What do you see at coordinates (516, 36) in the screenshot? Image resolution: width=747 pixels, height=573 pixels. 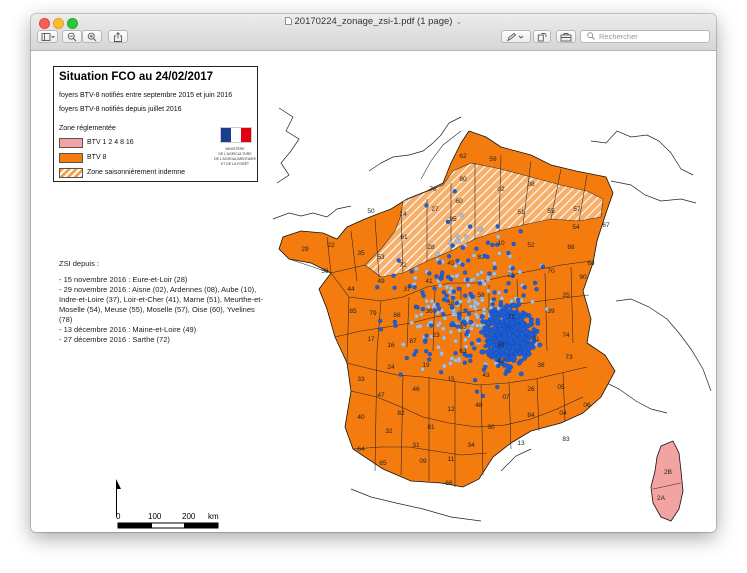 I see `markup-pen-button` at bounding box center [516, 36].